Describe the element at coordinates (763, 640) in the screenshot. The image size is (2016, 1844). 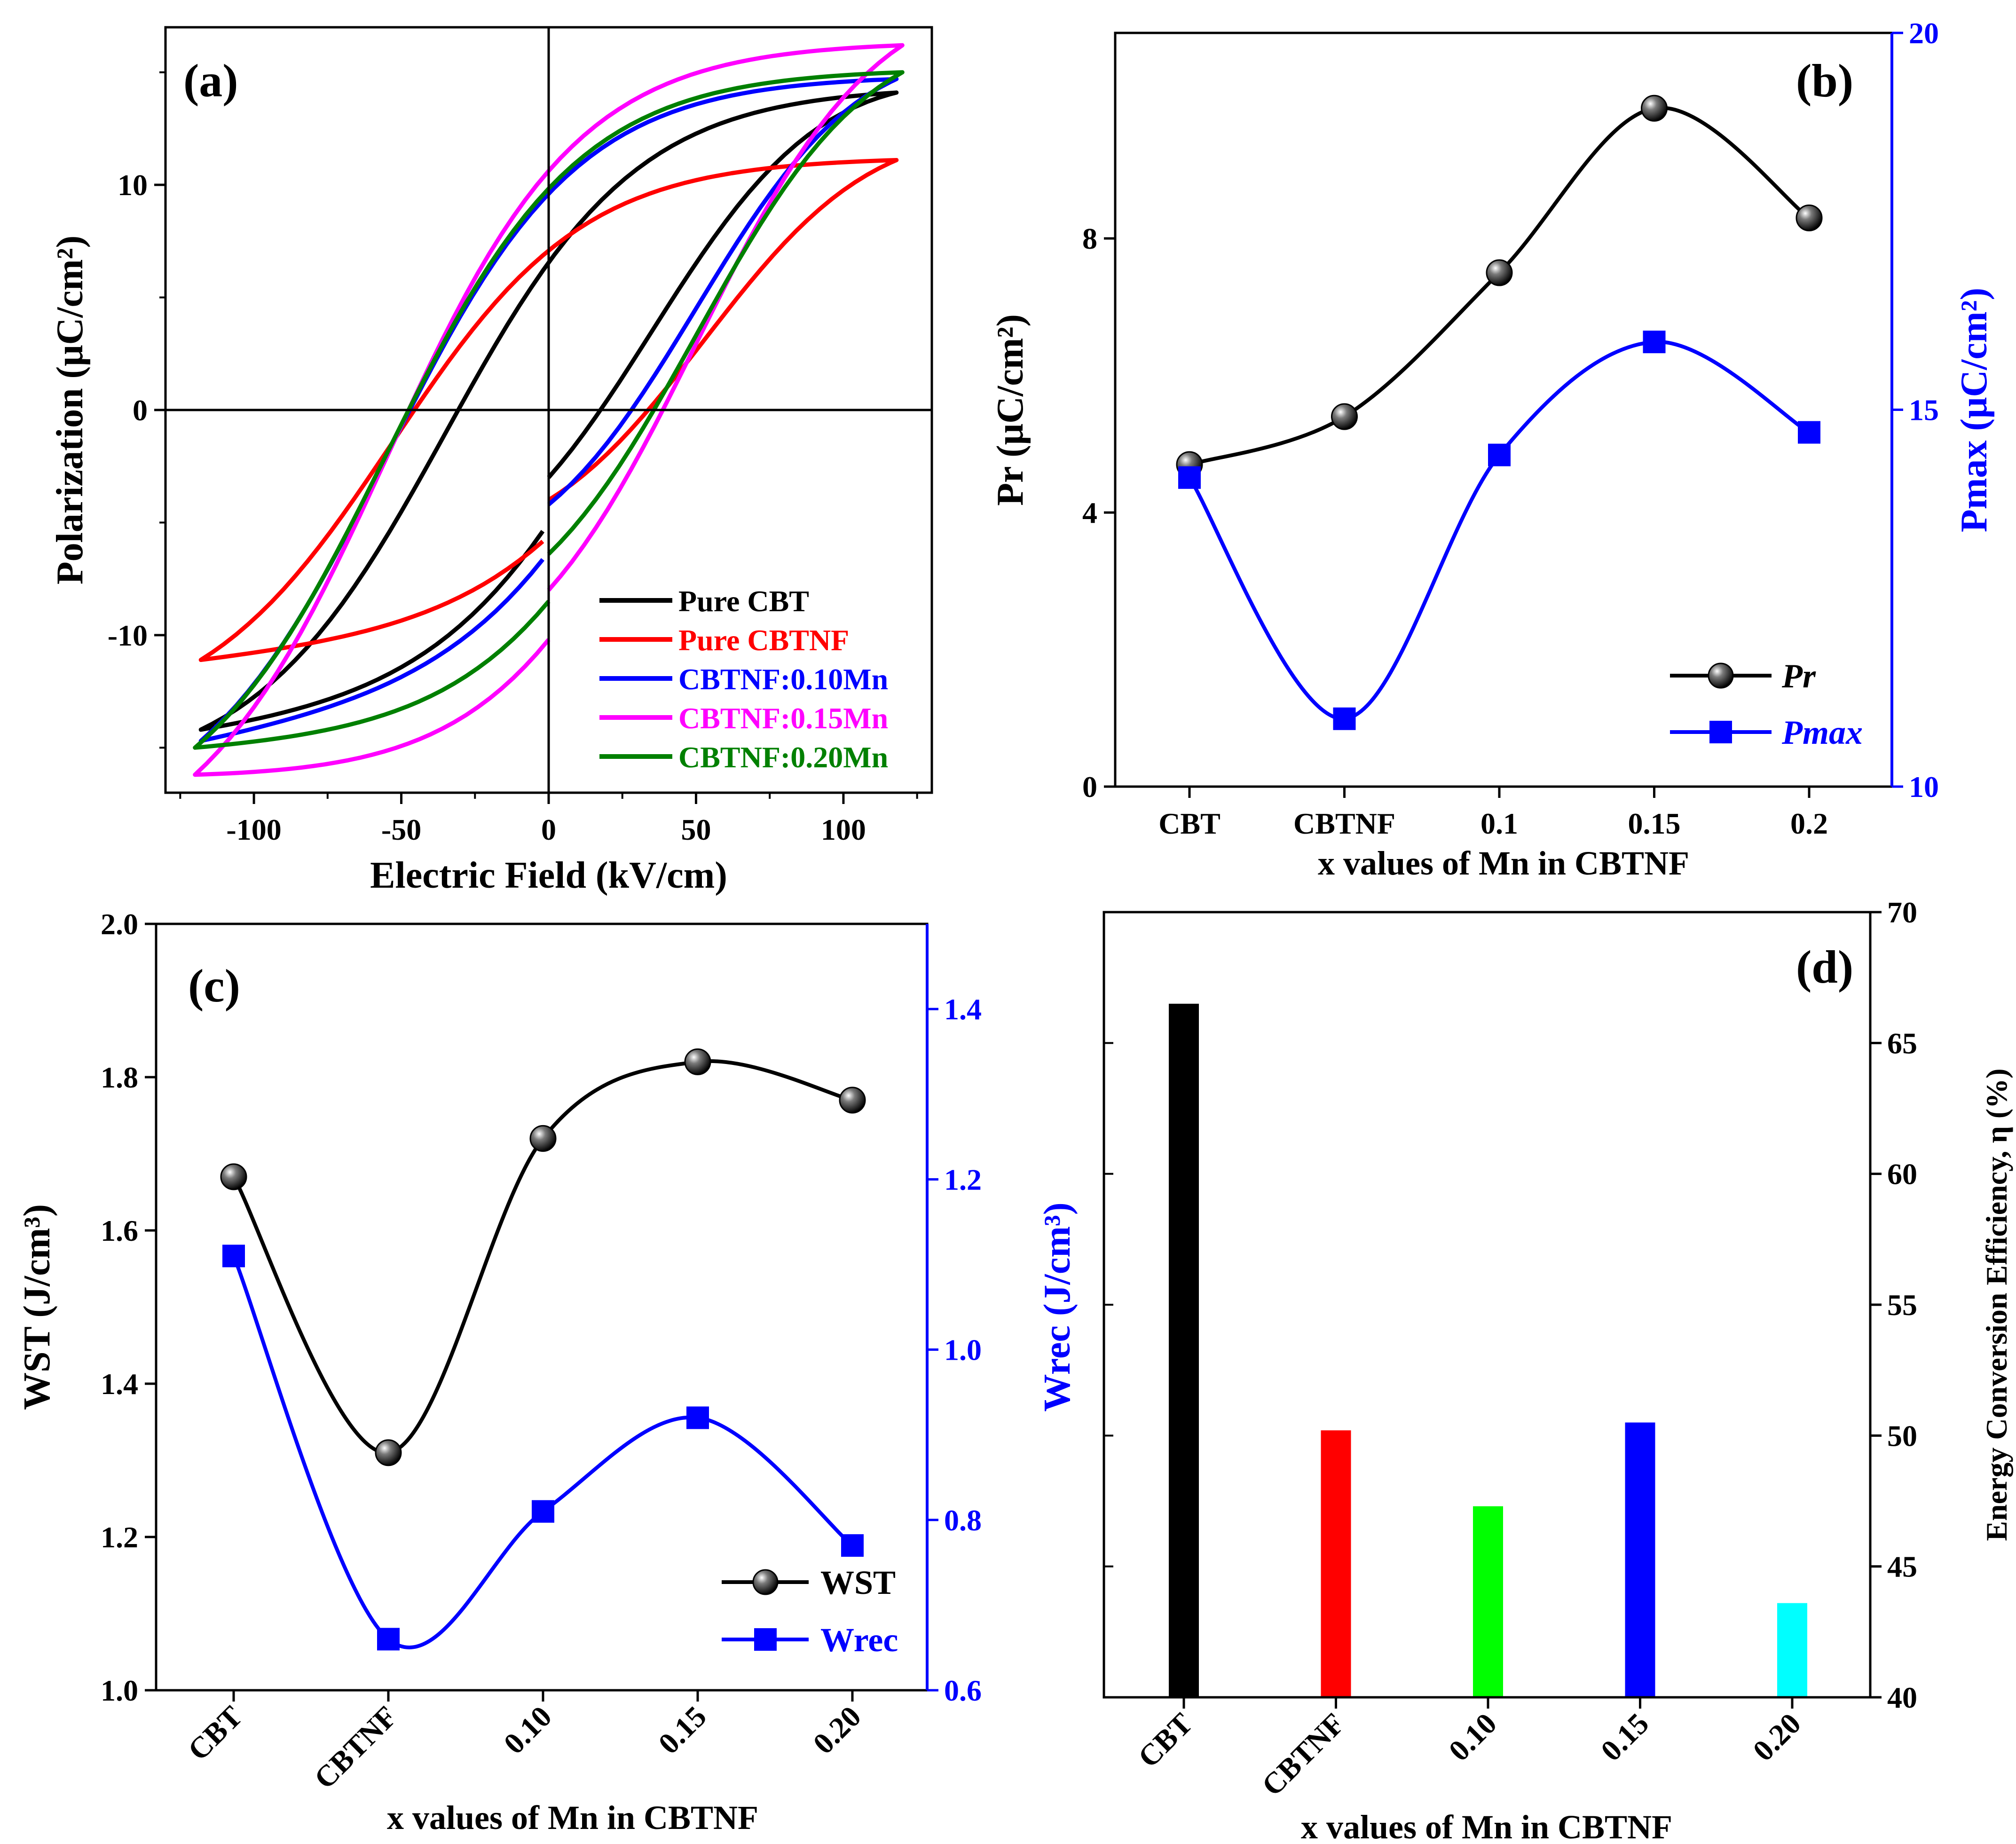
I see `legend-pure-cbtnf-label: Pure CBTNF` at that location.